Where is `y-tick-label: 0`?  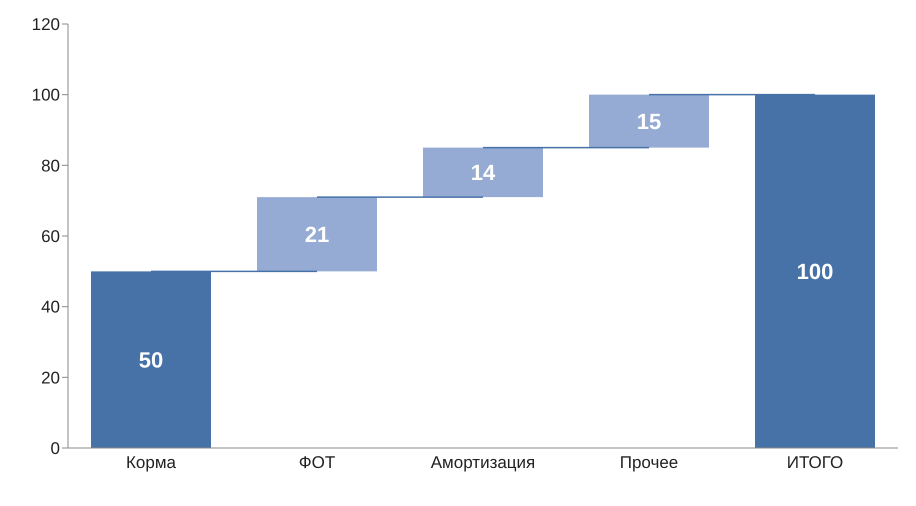 y-tick-label: 0 is located at coordinates (55, 448).